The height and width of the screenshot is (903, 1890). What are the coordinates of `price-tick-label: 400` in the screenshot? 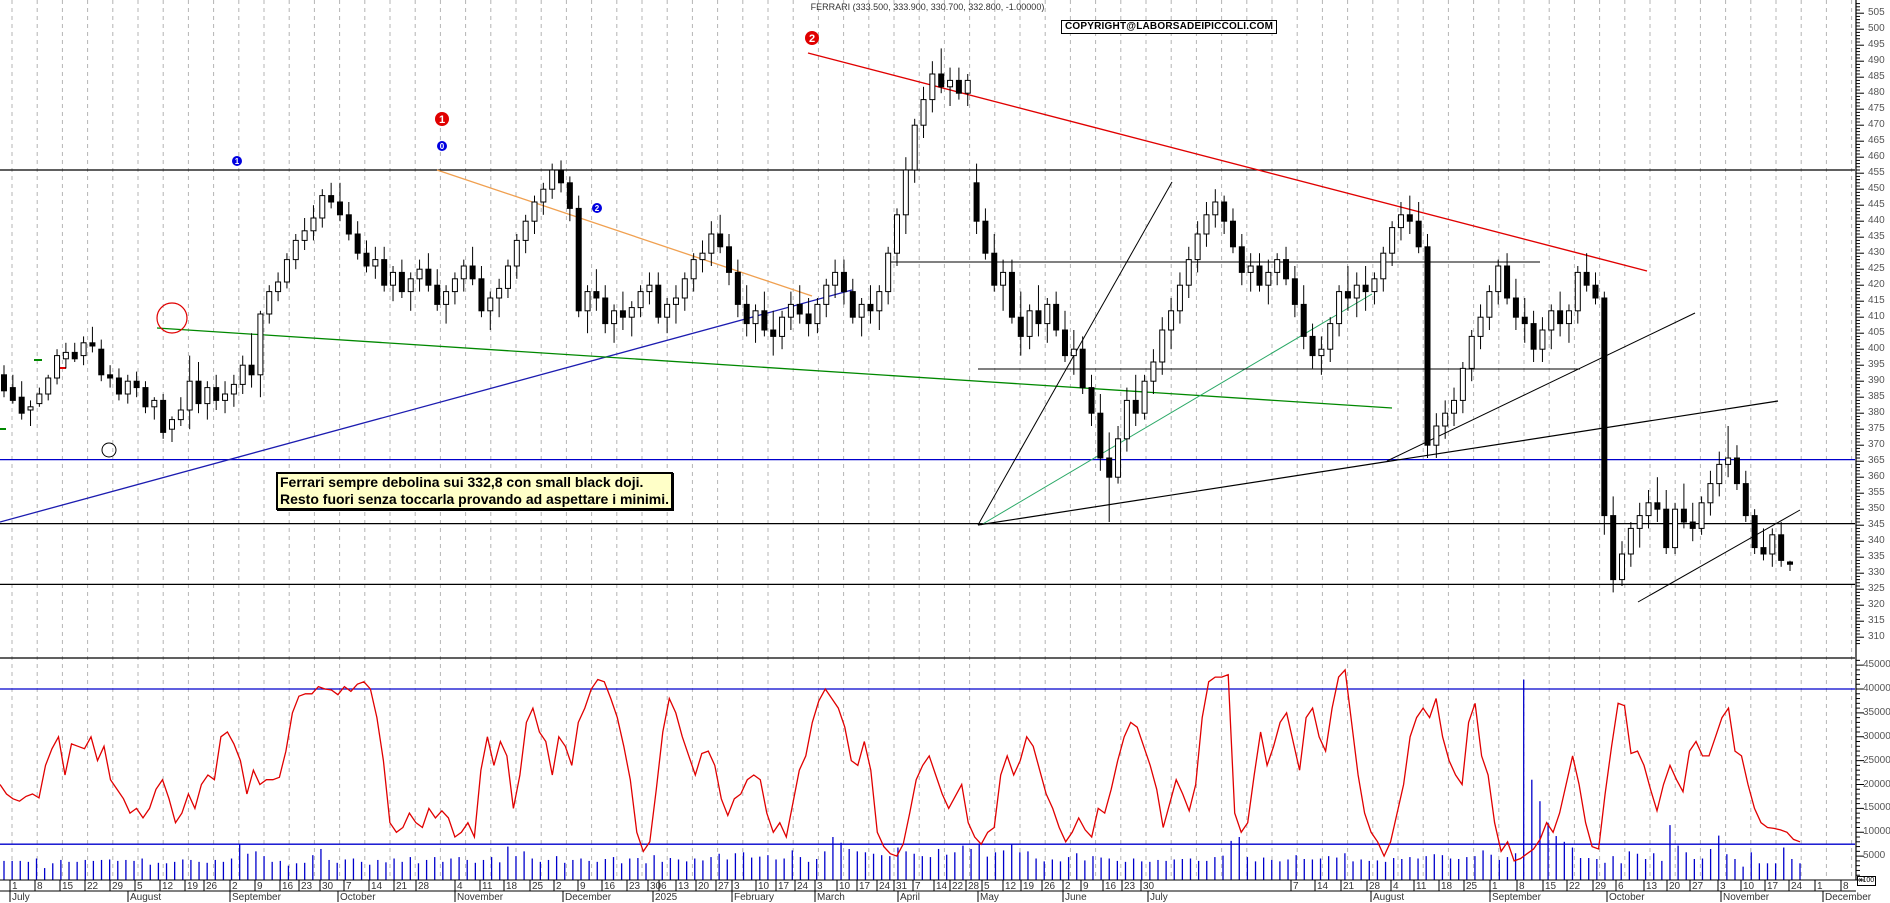 It's located at (1876, 349).